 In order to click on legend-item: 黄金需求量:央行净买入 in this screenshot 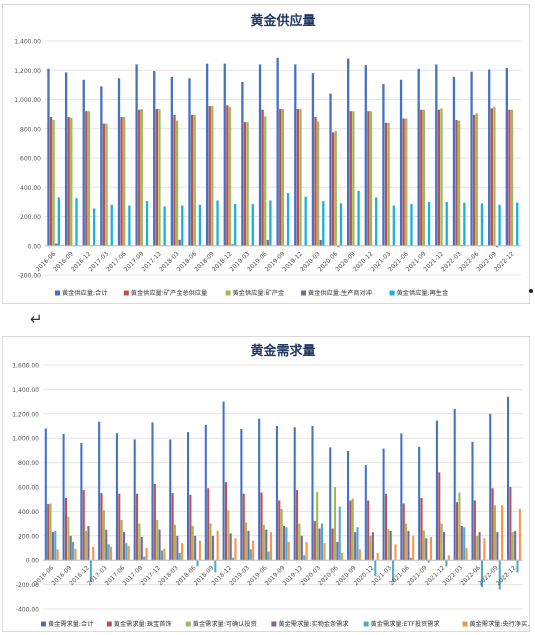, I will do `click(495, 624)`.